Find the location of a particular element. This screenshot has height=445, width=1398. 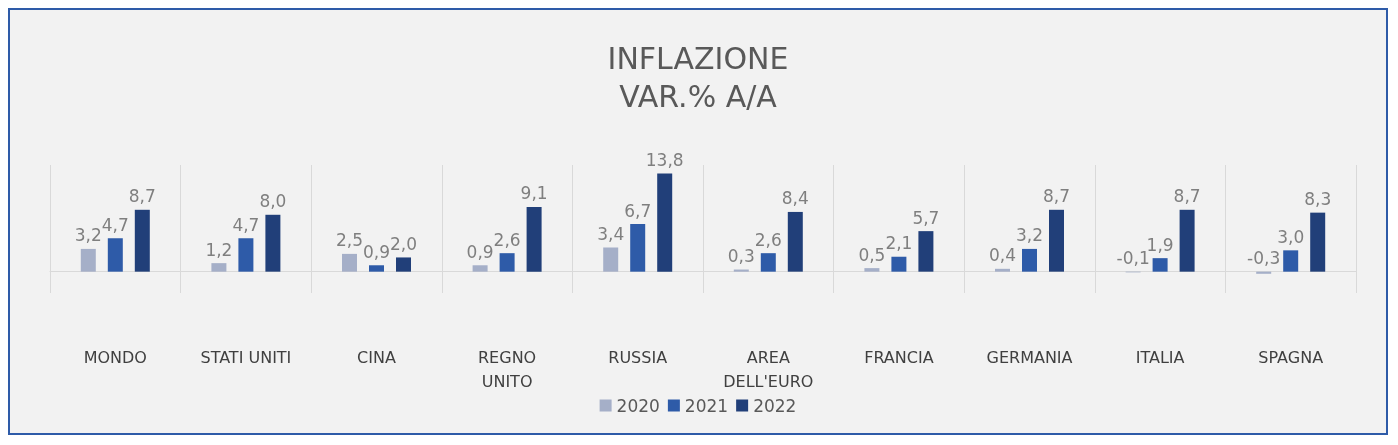

data-label: -0,3 is located at coordinates (1264, 258).